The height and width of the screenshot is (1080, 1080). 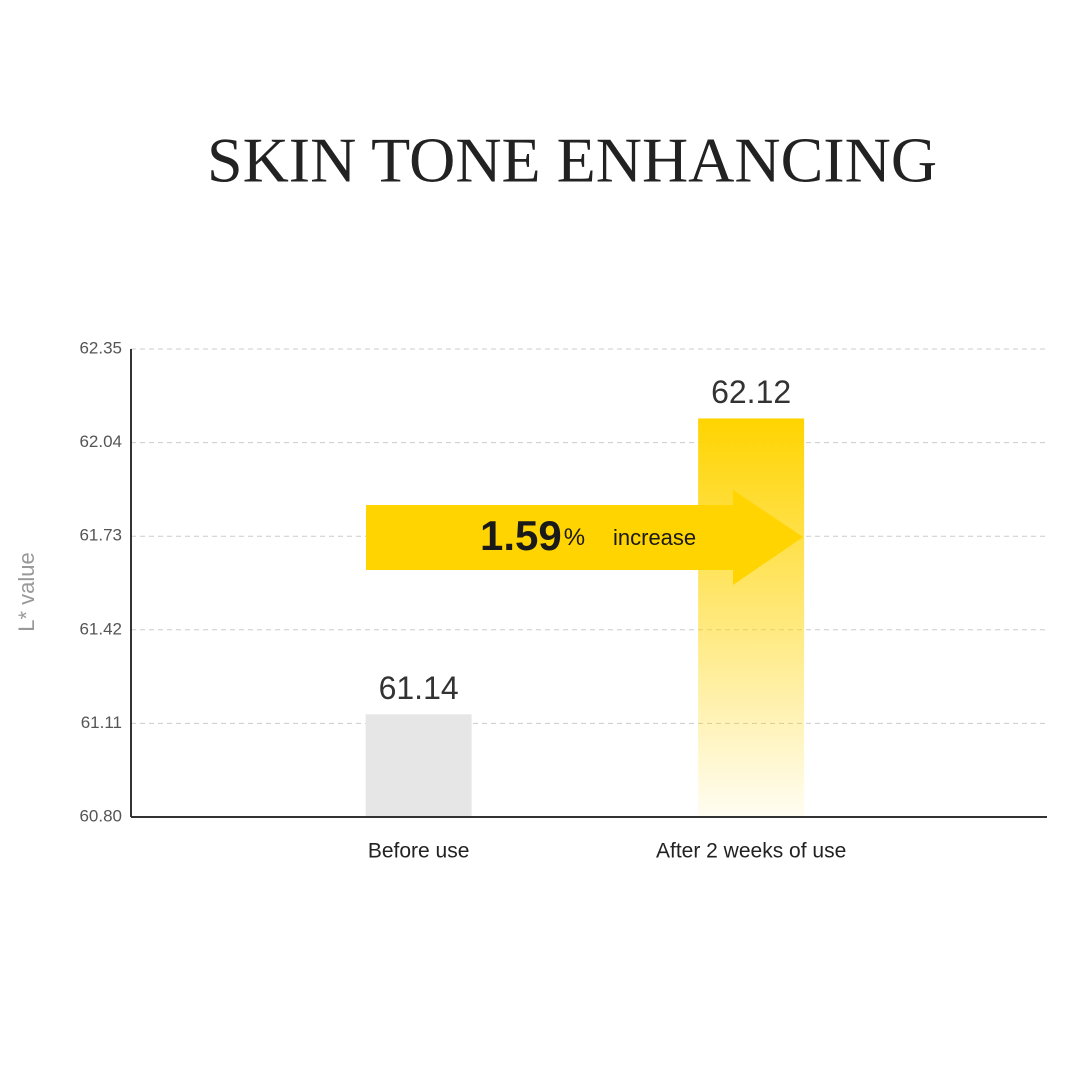 What do you see at coordinates (100, 815) in the screenshot?
I see `y-tick-label: 60.80` at bounding box center [100, 815].